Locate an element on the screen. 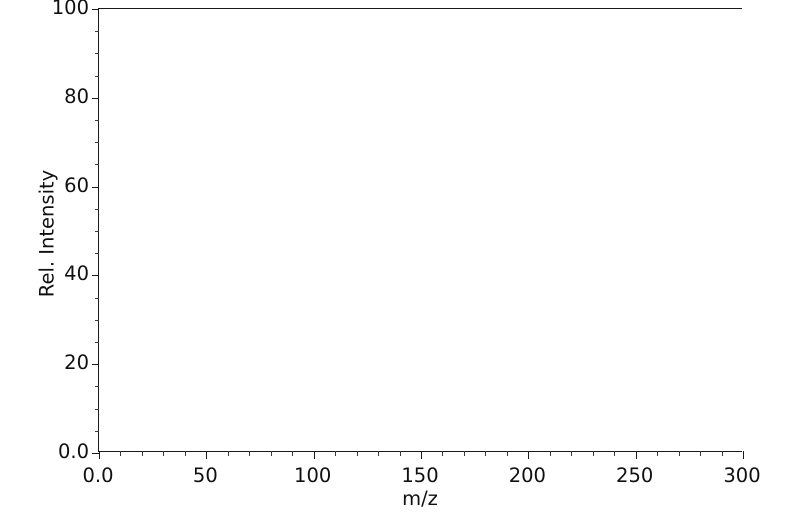  y-axis-title: Rel. Intensity is located at coordinates (47, 233).